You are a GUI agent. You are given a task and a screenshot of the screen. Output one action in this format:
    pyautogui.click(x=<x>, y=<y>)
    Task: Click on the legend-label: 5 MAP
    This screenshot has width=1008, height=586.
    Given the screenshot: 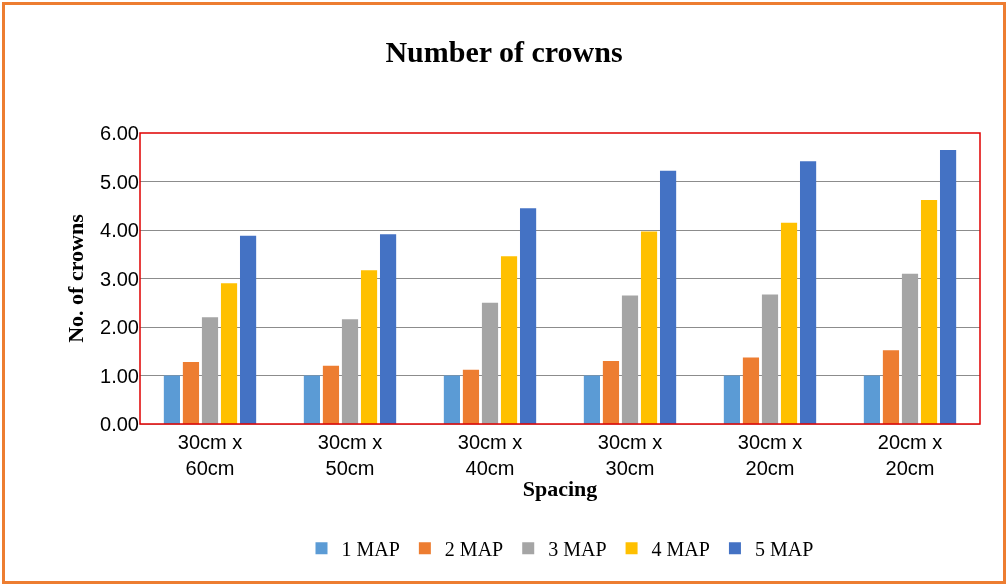 What is the action you would take?
    pyautogui.click(x=784, y=549)
    